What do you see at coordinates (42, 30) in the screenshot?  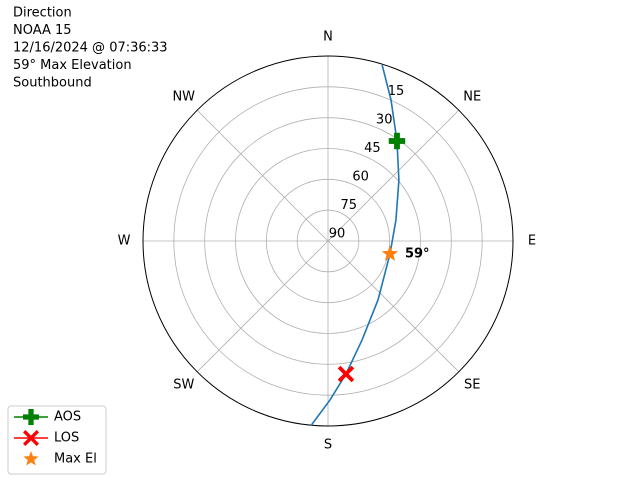 I see `title-line: NOAA 15` at bounding box center [42, 30].